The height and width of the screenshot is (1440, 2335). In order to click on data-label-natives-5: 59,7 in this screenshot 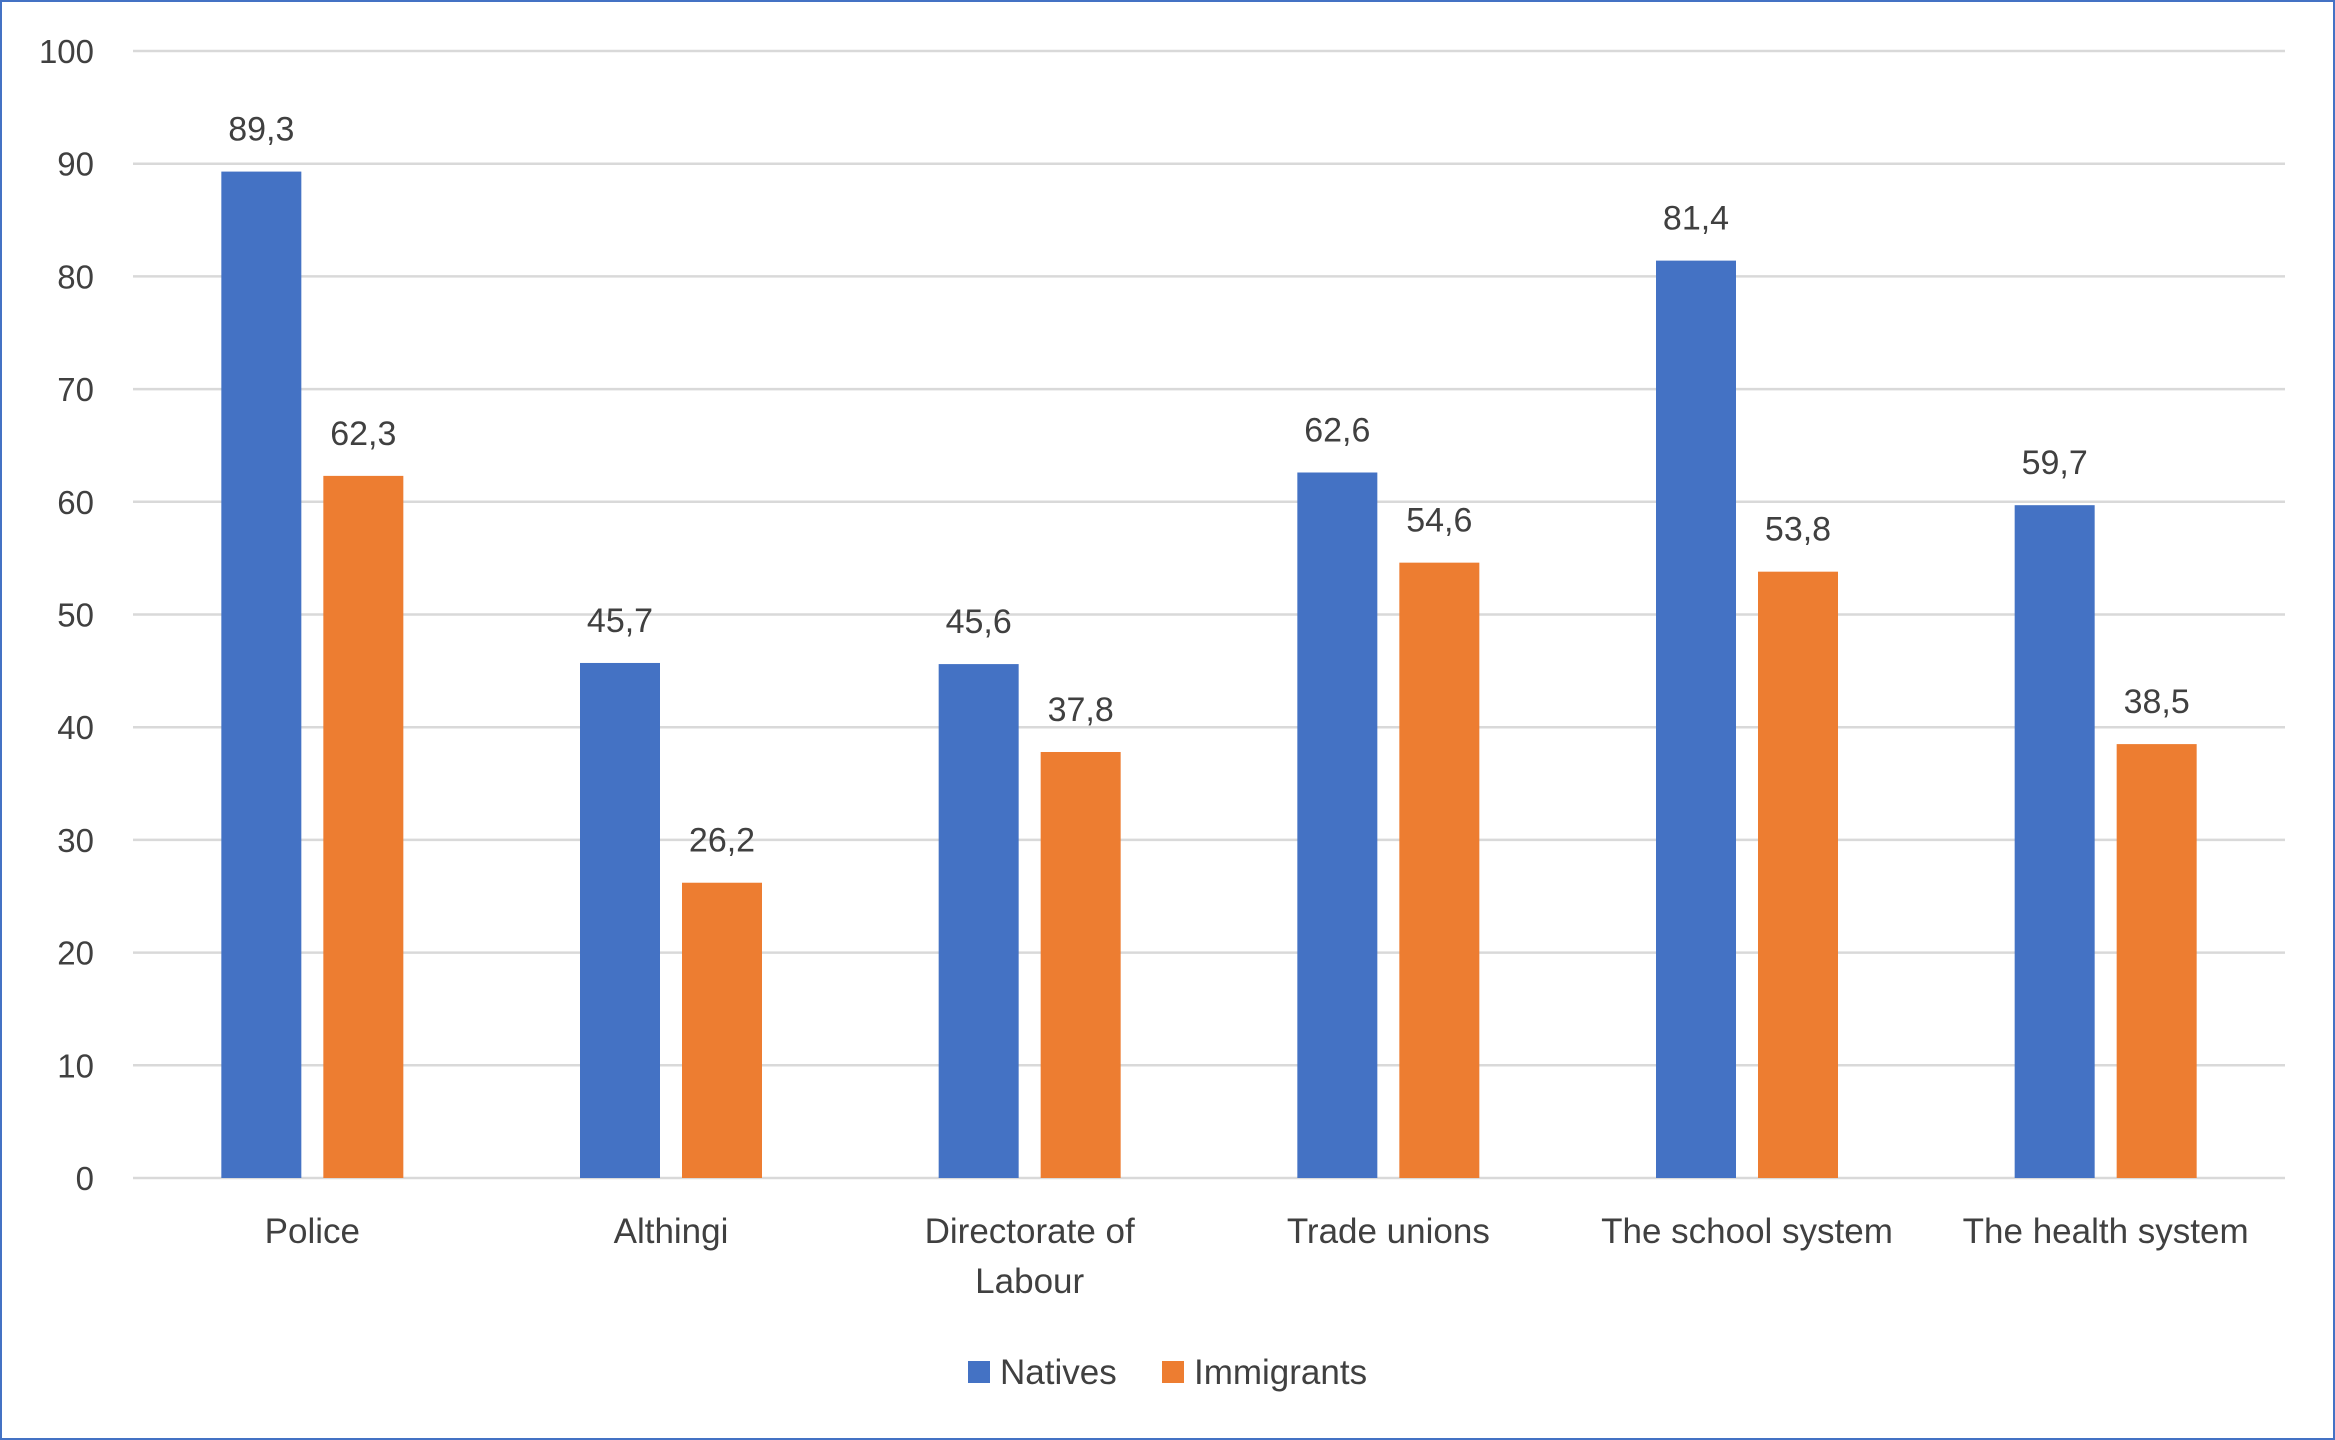, I will do `click(2055, 463)`.